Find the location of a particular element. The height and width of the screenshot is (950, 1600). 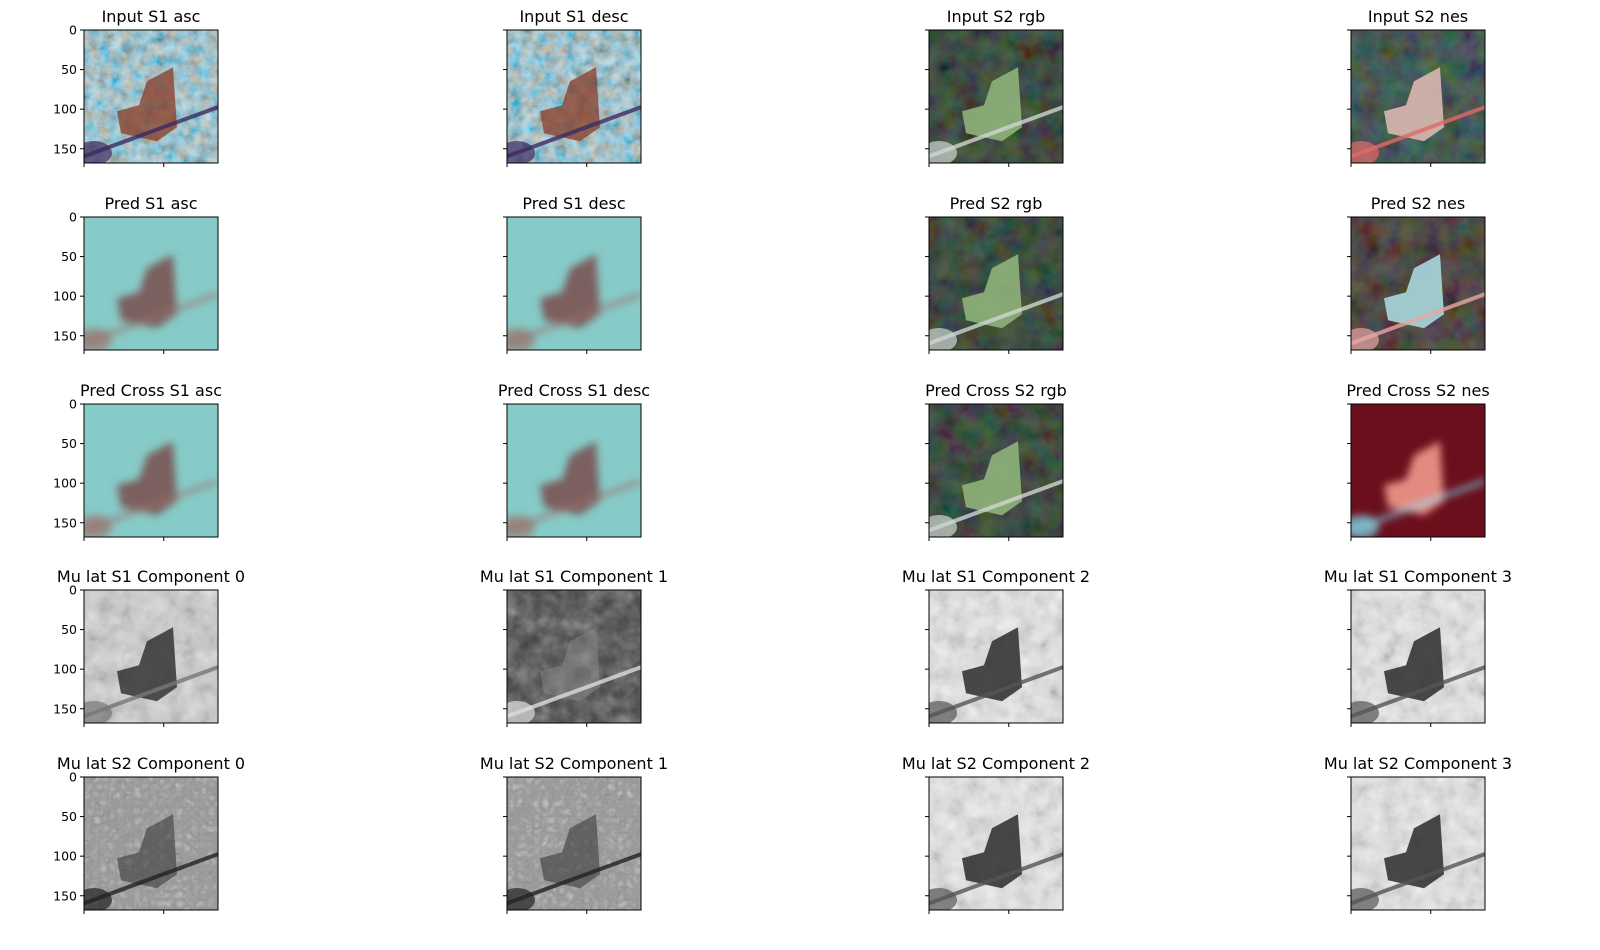

panel-5: Pred S1 asc 0 50 100 150 is located at coordinates (136, 274).